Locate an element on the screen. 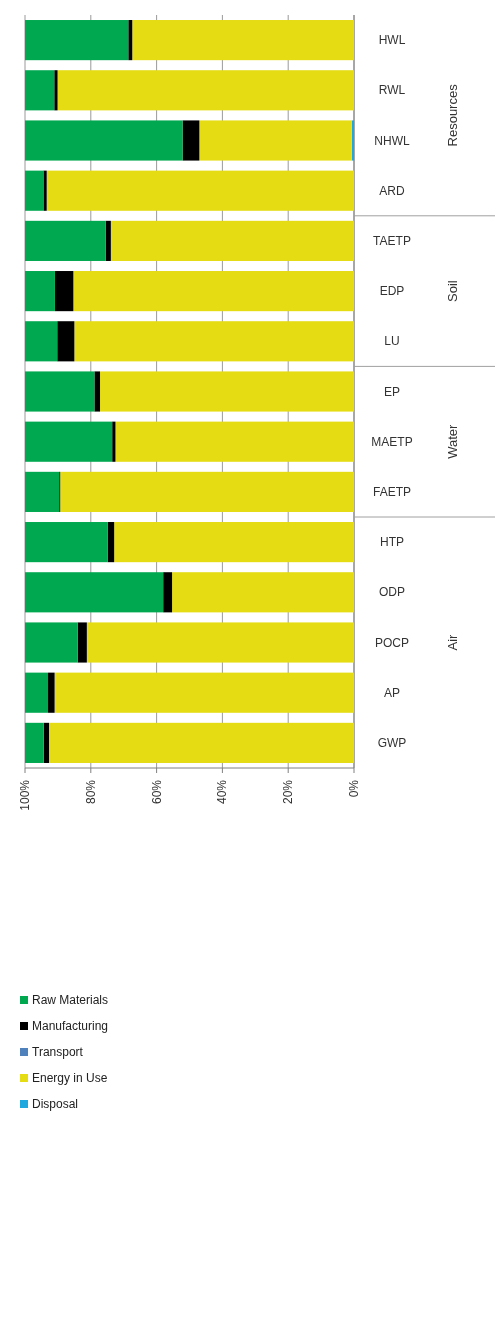 The width and height of the screenshot is (495, 1339). y-tick-label: GWP is located at coordinates (392, 742).